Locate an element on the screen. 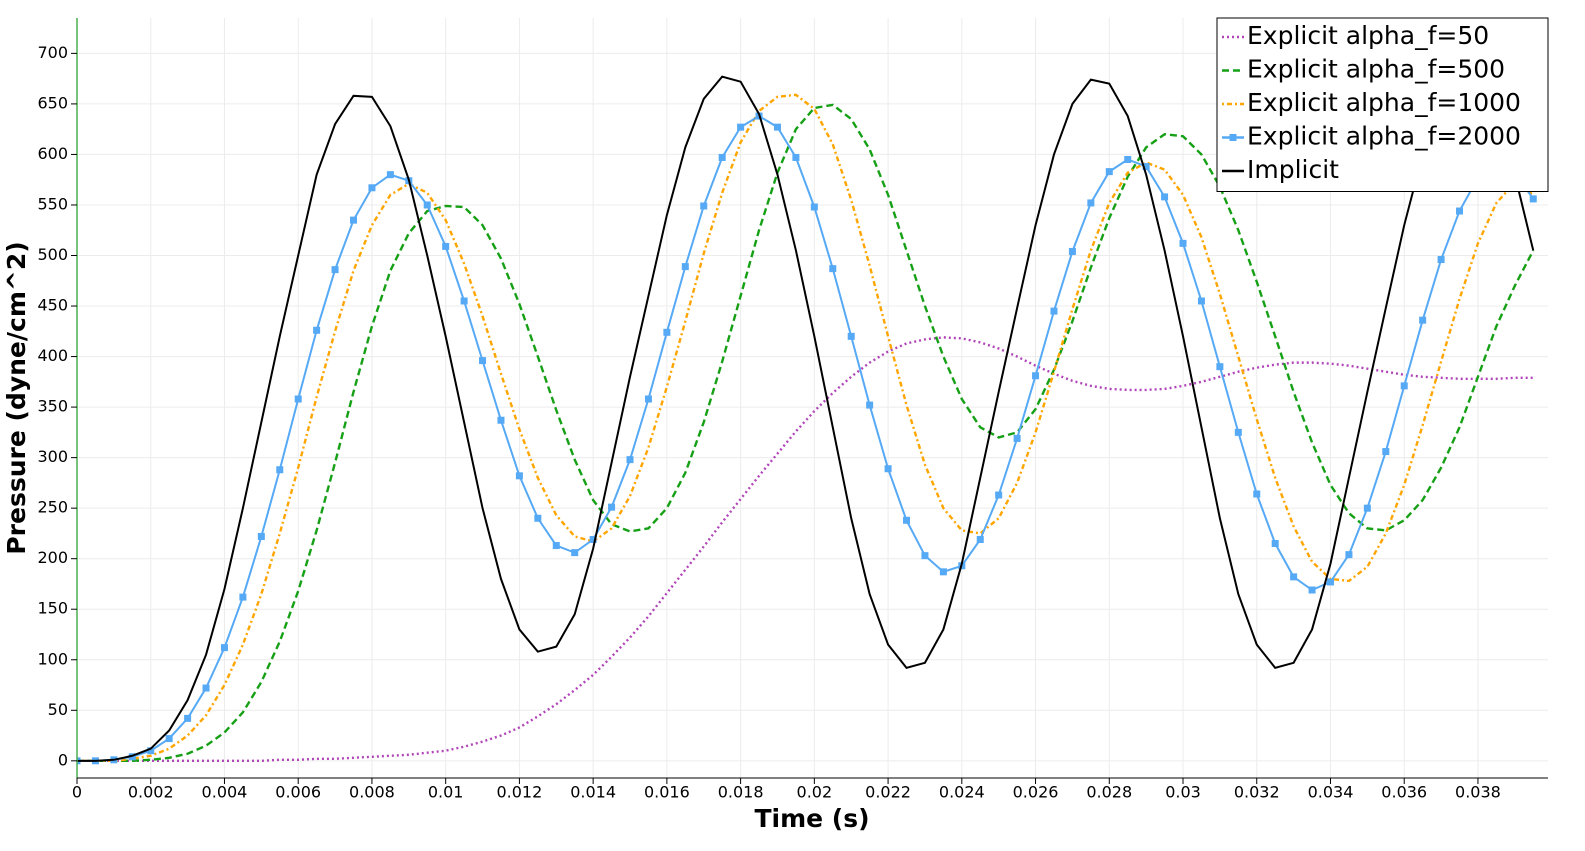 The width and height of the screenshot is (1585, 851). y-tick-label: 350 is located at coordinates (52, 406).